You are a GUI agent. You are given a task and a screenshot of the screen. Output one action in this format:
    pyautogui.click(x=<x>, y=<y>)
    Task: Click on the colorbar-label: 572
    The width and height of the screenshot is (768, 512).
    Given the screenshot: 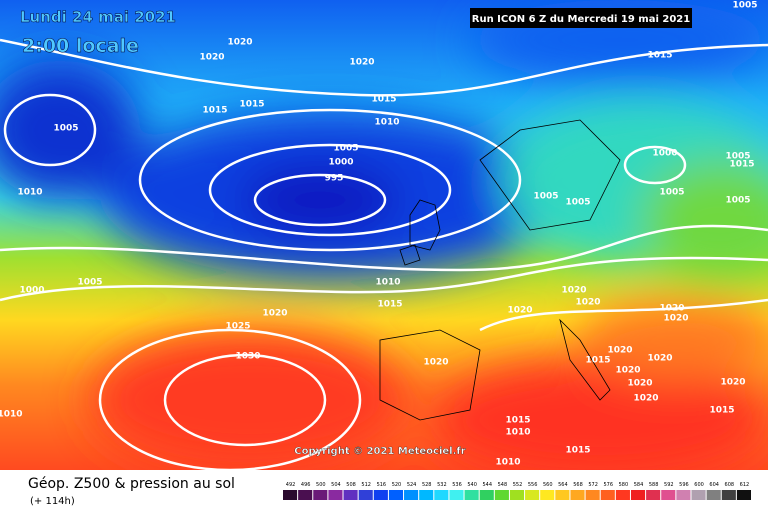 What is the action you would take?
    pyautogui.click(x=593, y=485)
    